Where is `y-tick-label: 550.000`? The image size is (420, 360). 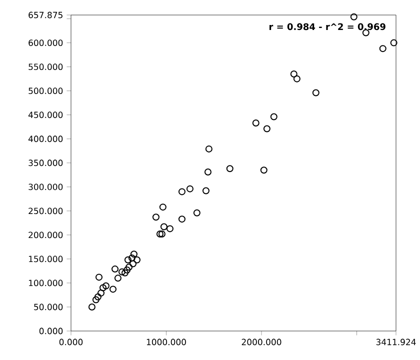
y-tick-label: 550.000 is located at coordinates (45, 67).